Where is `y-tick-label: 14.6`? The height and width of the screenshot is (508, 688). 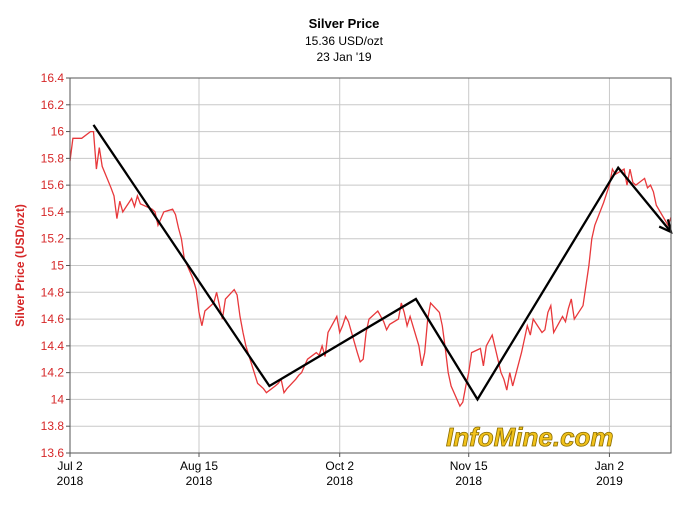
y-tick-label: 14.6 is located at coordinates (53, 319).